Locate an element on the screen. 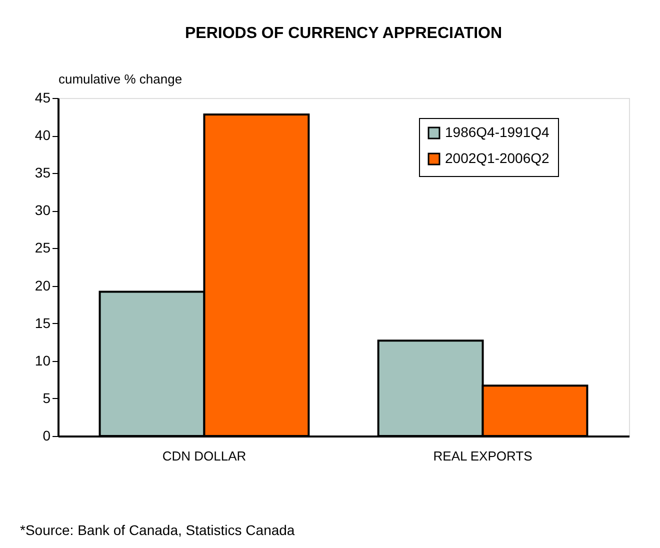 This screenshot has height=548, width=660. y-tick-label: 30 is located at coordinates (42, 210).